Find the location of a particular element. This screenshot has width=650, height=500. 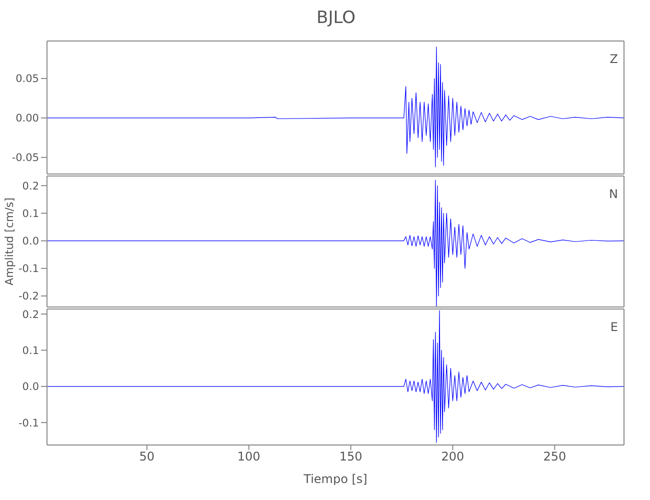

y-tick-label: -0.2 is located at coordinates (28, 296).